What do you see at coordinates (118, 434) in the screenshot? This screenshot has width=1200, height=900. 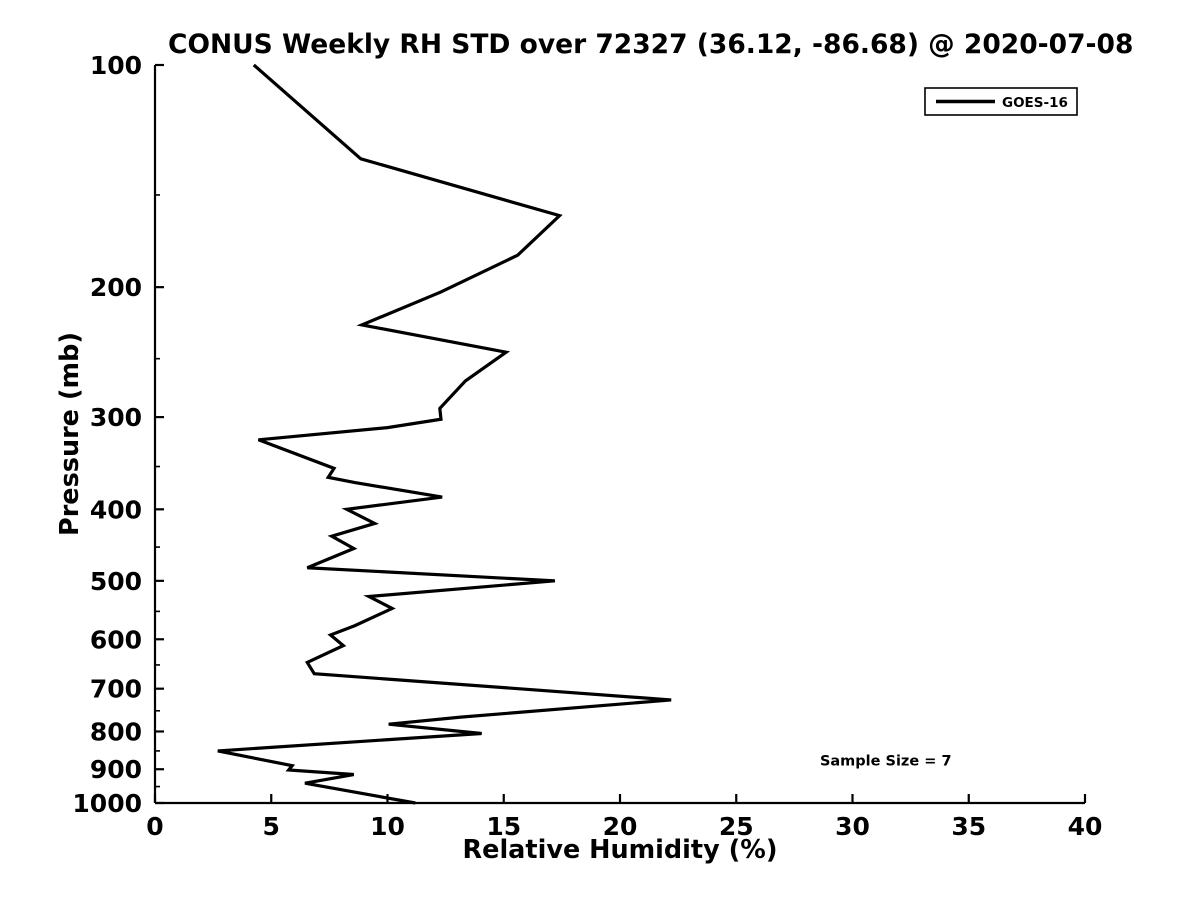 I see `y-axis-ticks: 100 200 300 400 500 600 700 800 900 1000` at bounding box center [118, 434].